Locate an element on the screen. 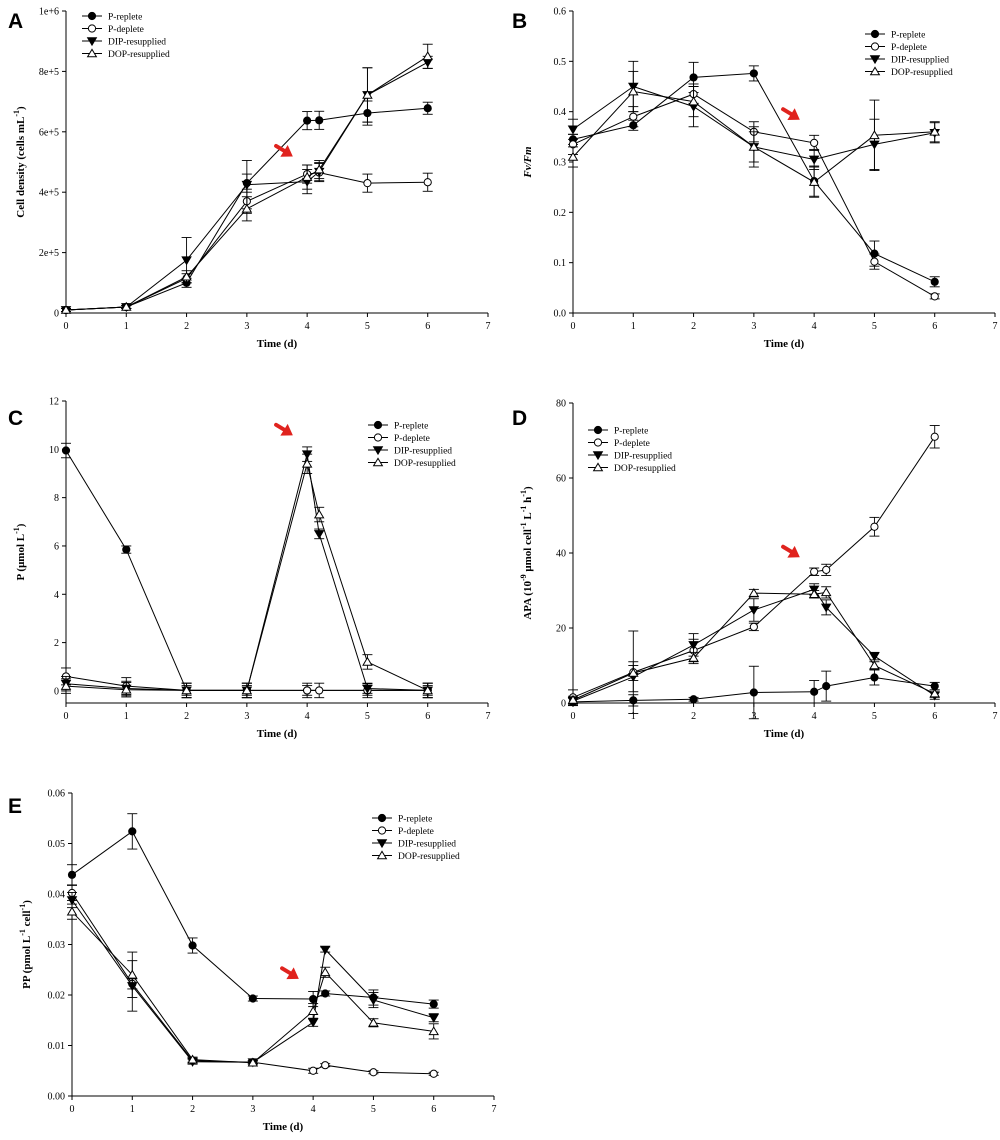 The width and height of the screenshot is (1000, 1140). y-axis-label-part: μmol cell is located at coordinates (528, 551).